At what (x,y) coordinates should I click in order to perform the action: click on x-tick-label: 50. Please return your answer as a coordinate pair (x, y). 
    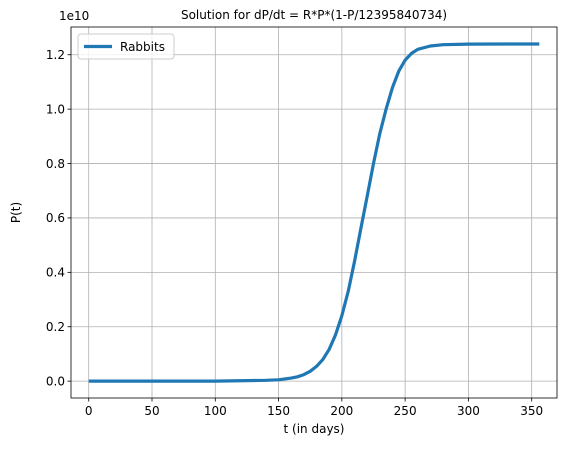
    Looking at the image, I should click on (151, 411).